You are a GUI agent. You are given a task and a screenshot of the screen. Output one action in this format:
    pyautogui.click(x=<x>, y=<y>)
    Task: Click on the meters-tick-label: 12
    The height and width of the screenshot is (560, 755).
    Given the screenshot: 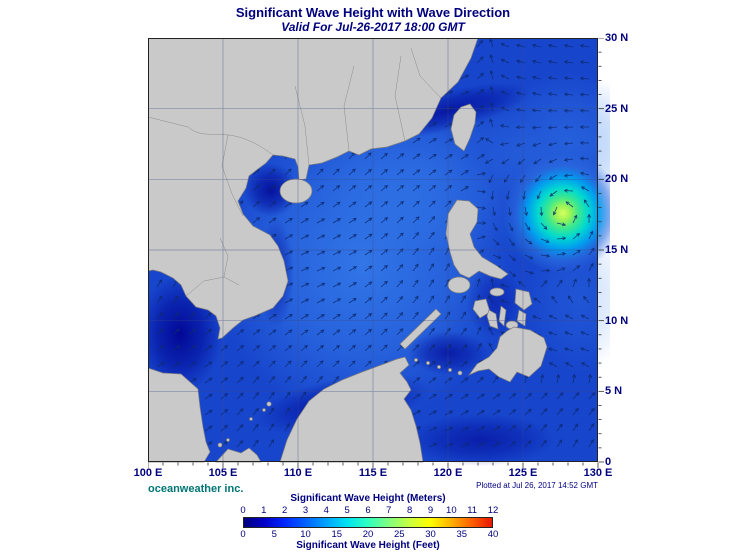 What is the action you would take?
    pyautogui.click(x=493, y=510)
    